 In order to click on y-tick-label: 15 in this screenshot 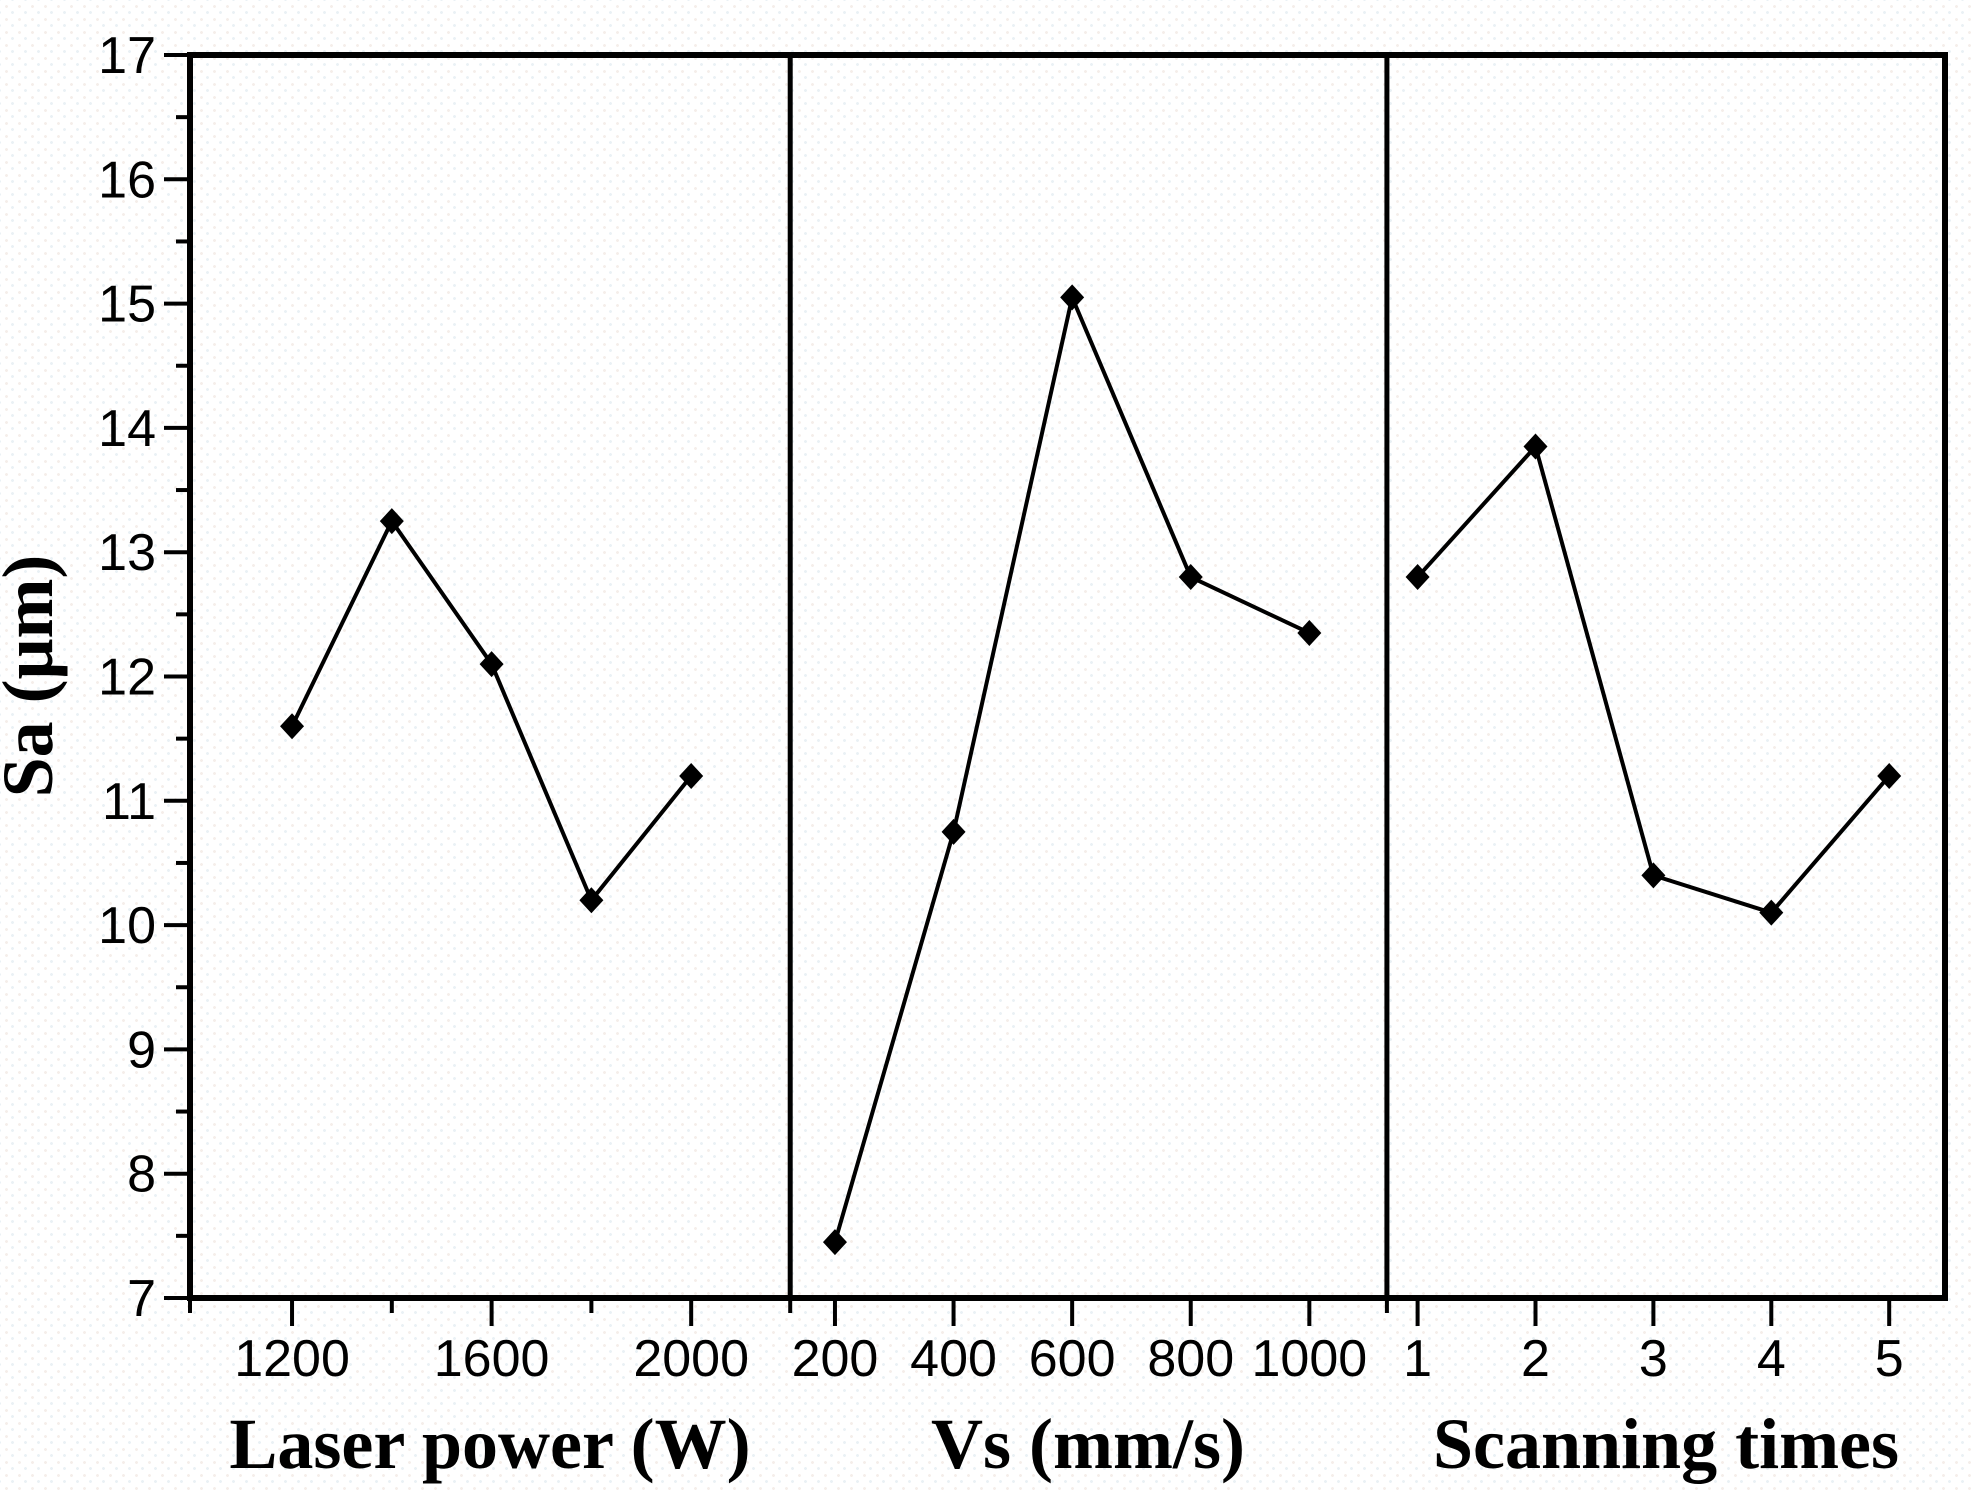, I will do `click(127, 305)`.